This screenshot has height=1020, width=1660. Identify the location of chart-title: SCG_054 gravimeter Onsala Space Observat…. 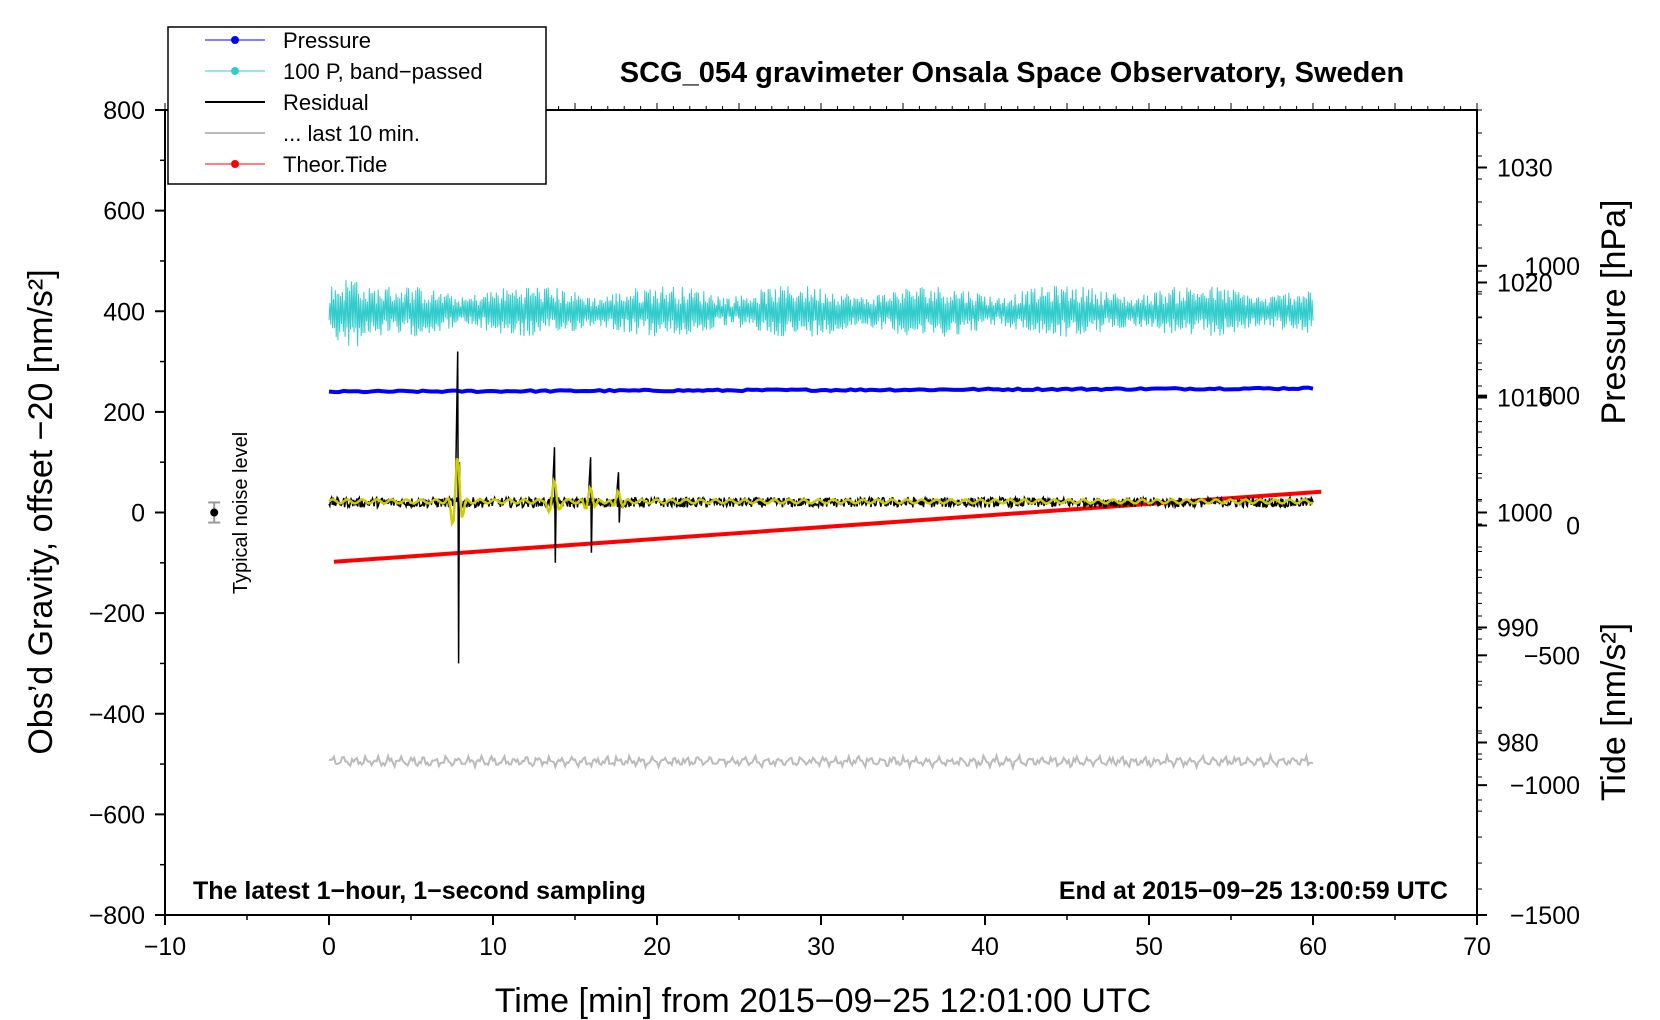
(1012, 73).